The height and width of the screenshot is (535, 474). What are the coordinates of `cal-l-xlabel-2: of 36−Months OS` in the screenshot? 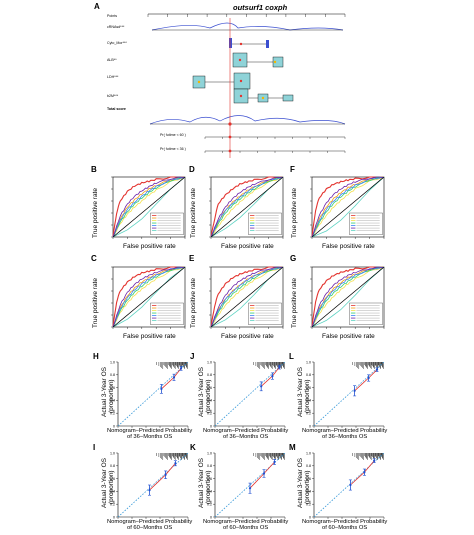 It's located at (344, 437).